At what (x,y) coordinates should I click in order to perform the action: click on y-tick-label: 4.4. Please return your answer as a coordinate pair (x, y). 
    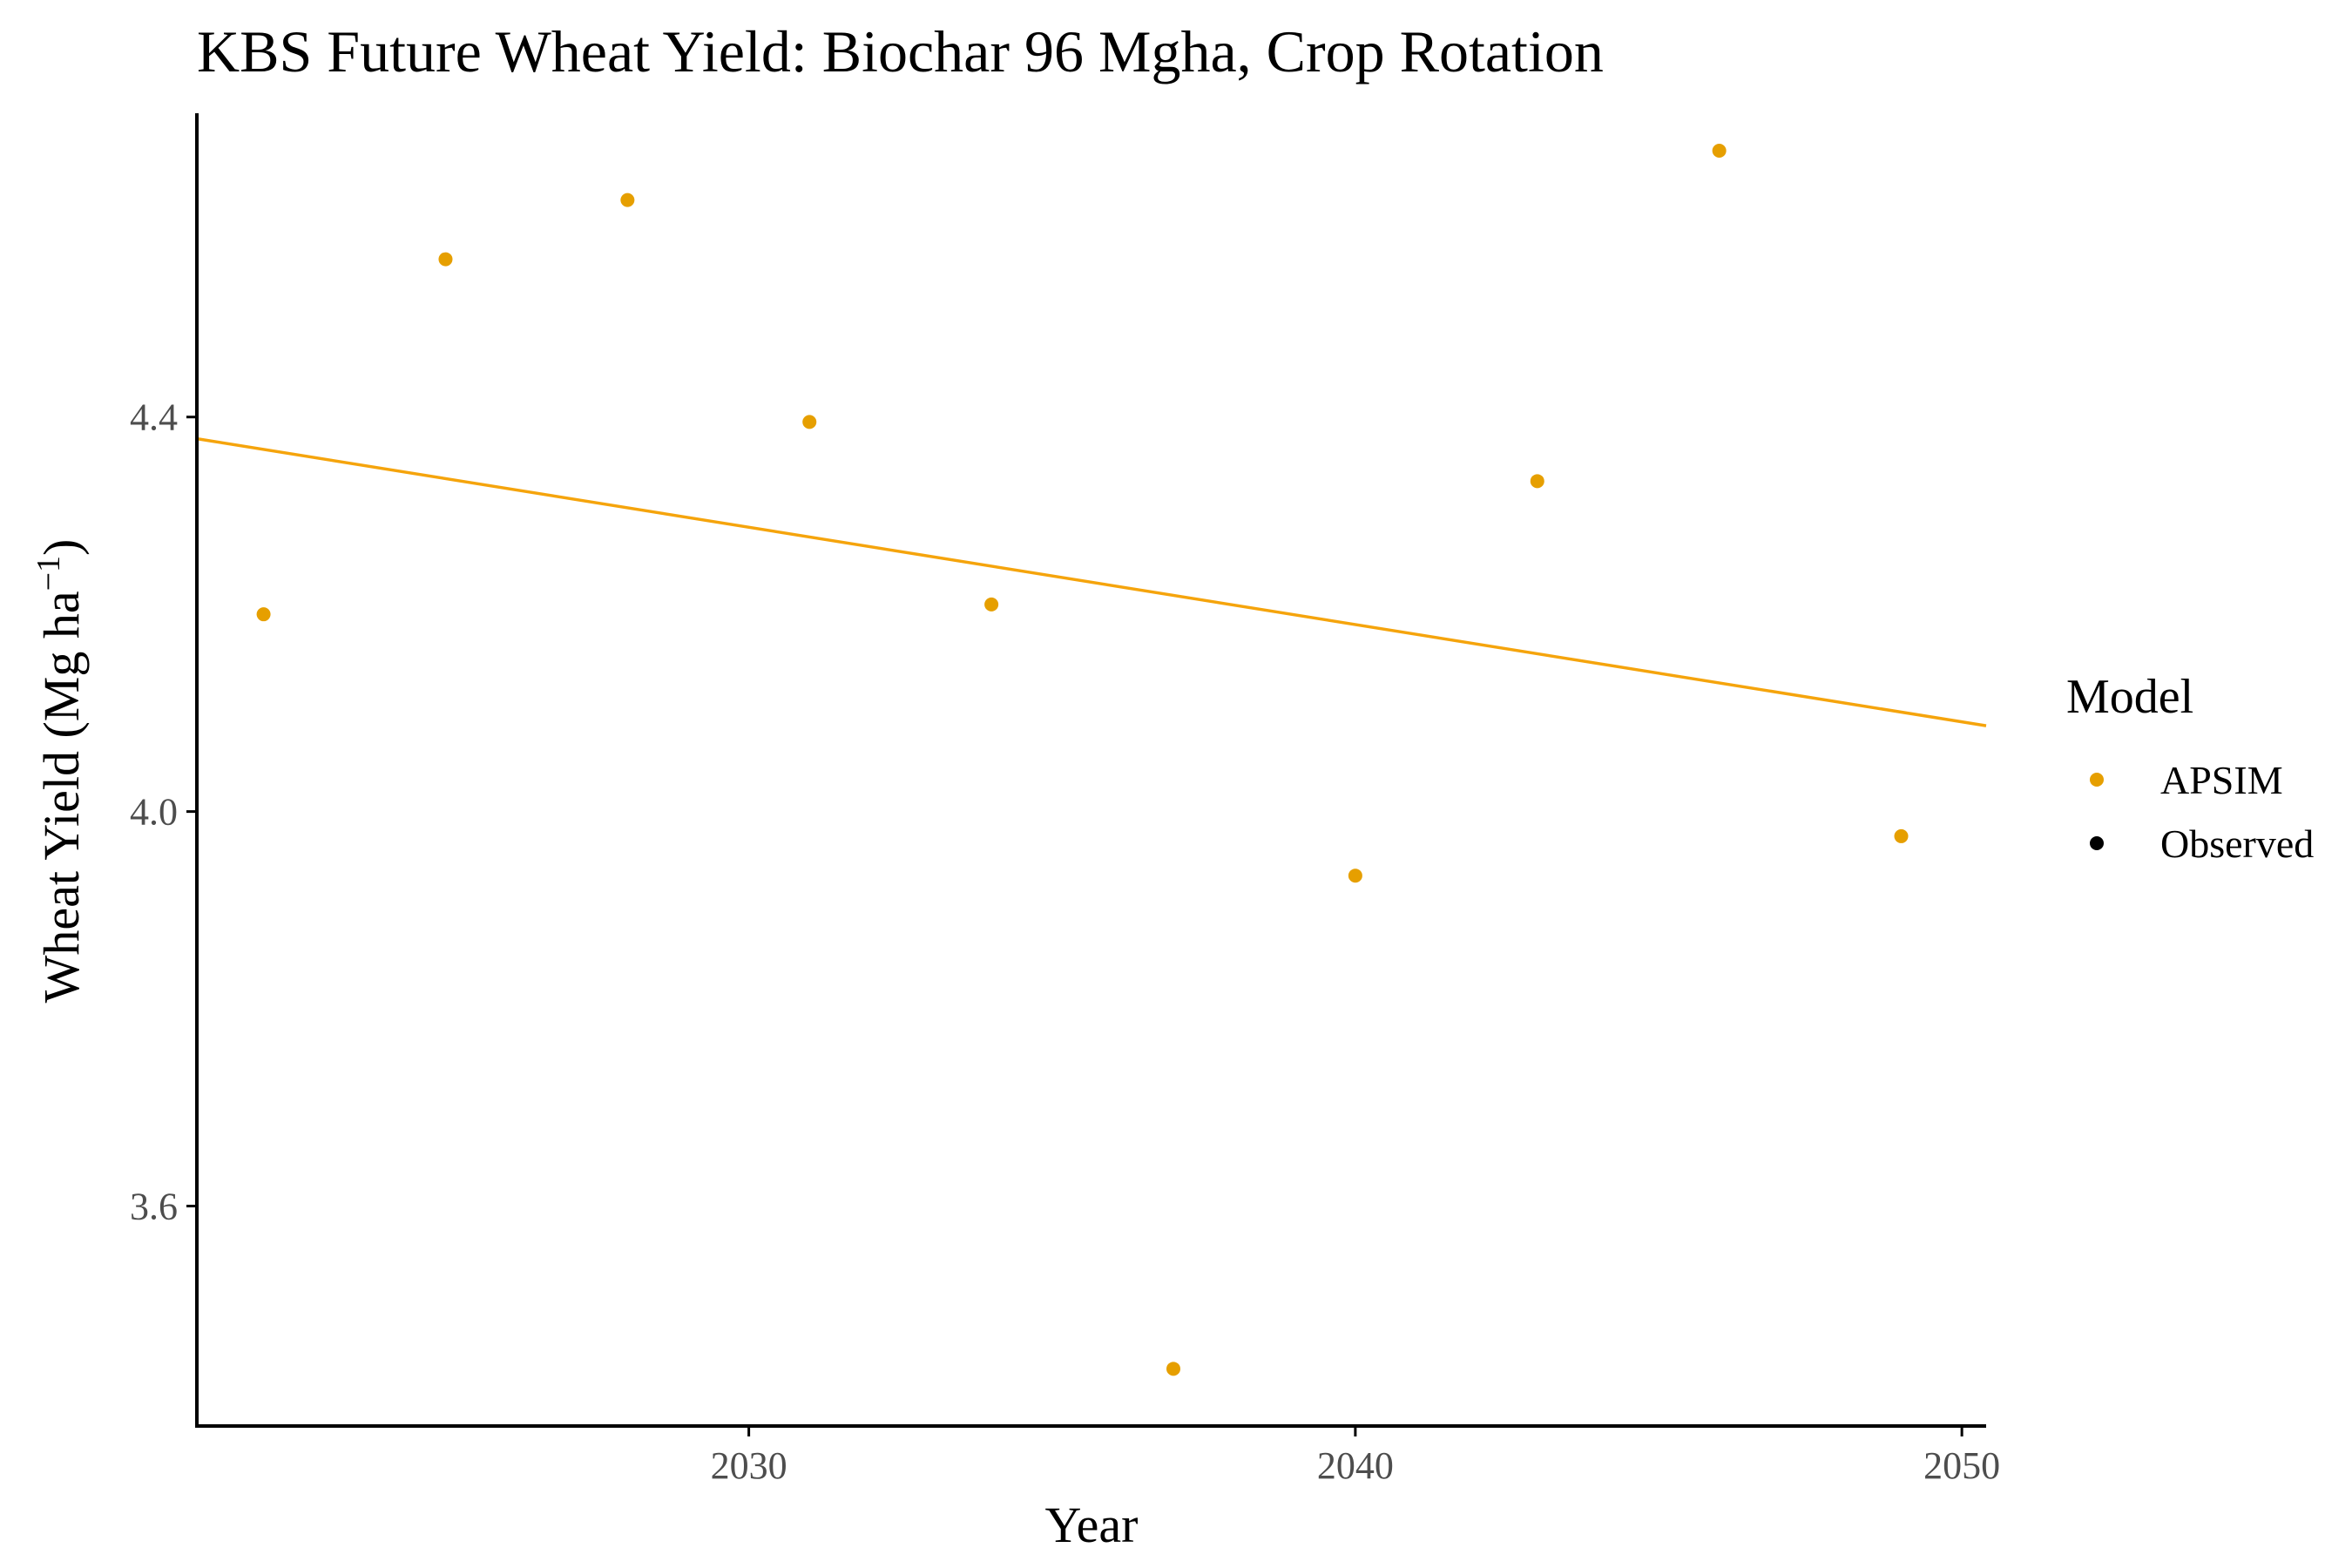
    Looking at the image, I should click on (154, 417).